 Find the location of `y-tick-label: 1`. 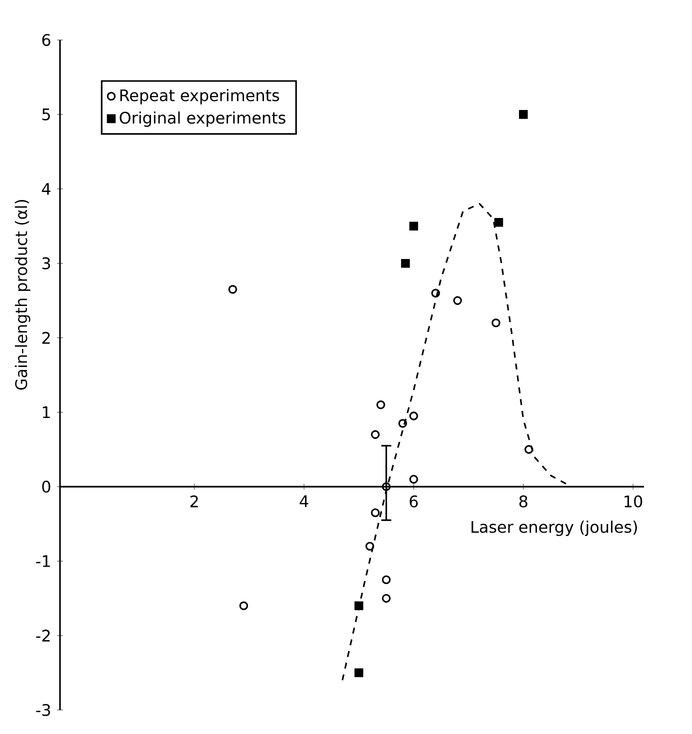

y-tick-label: 1 is located at coordinates (46, 412).